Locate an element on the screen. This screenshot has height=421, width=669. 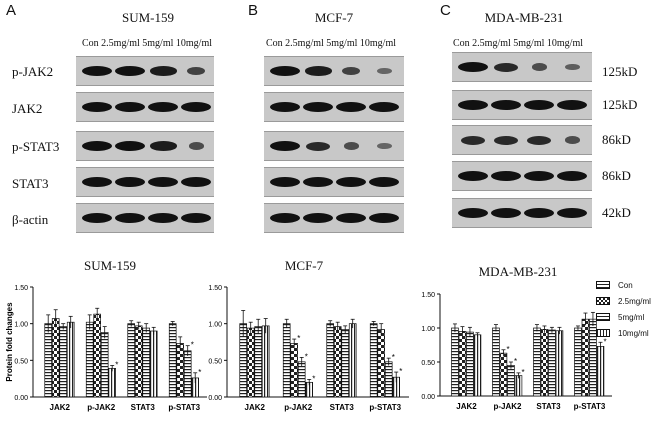
row-label-pjak2: p-JAK2 is located at coordinates (33, 71).